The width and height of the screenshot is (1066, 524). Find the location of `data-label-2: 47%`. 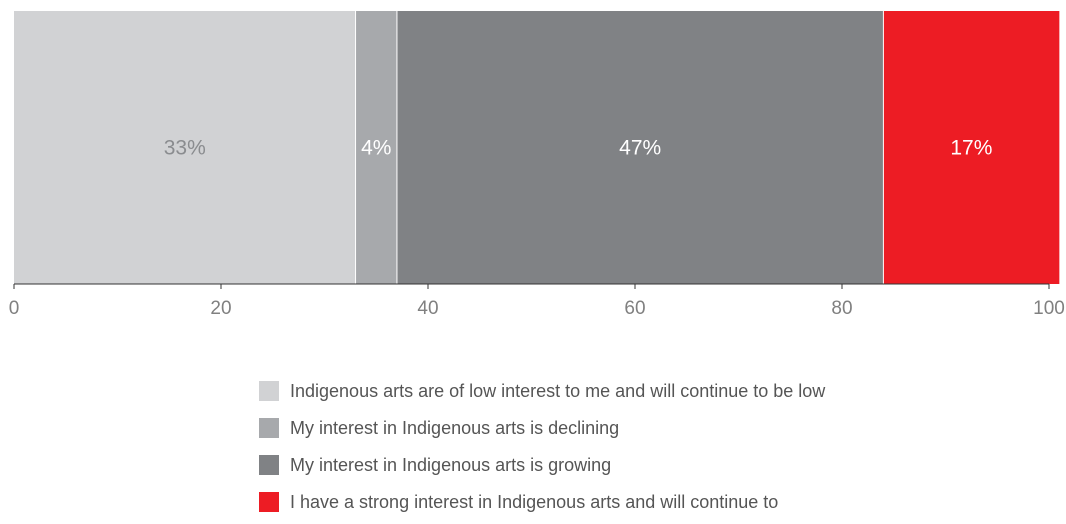

data-label-2: 47% is located at coordinates (640, 148).